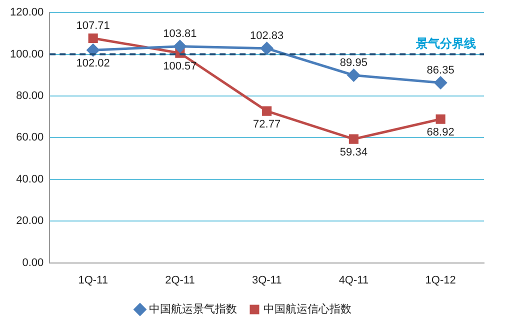  Describe the element at coordinates (30, 221) in the screenshot. I see `y-tick-label: 20.00` at that location.